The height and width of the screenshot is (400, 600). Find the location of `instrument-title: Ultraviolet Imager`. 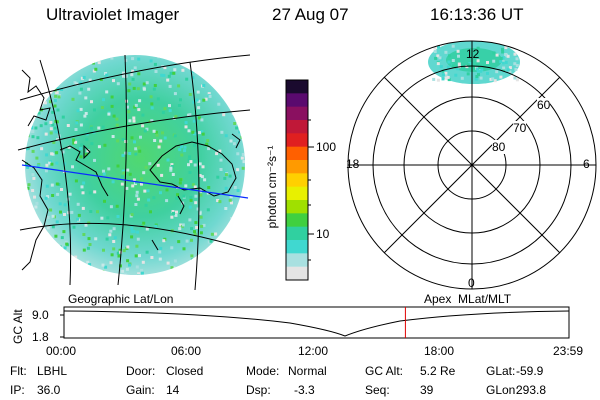

instrument-title: Ultraviolet Imager is located at coordinates (113, 14).